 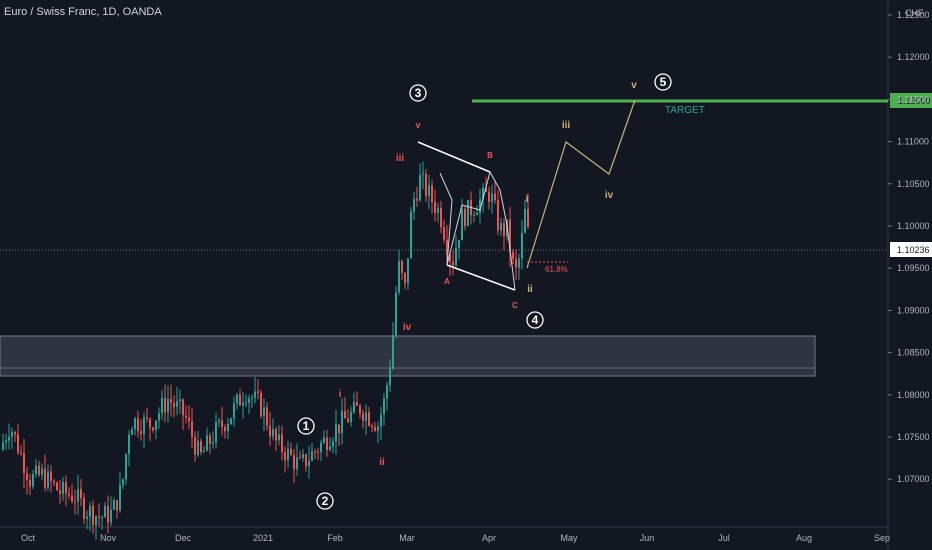 I want to click on wave-label: iv, so click(x=407, y=327).